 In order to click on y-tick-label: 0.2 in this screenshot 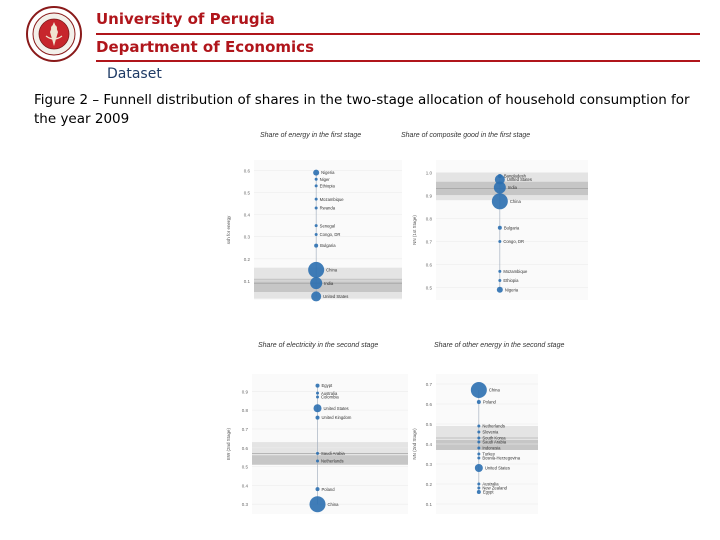, I will do `click(429, 484)`.